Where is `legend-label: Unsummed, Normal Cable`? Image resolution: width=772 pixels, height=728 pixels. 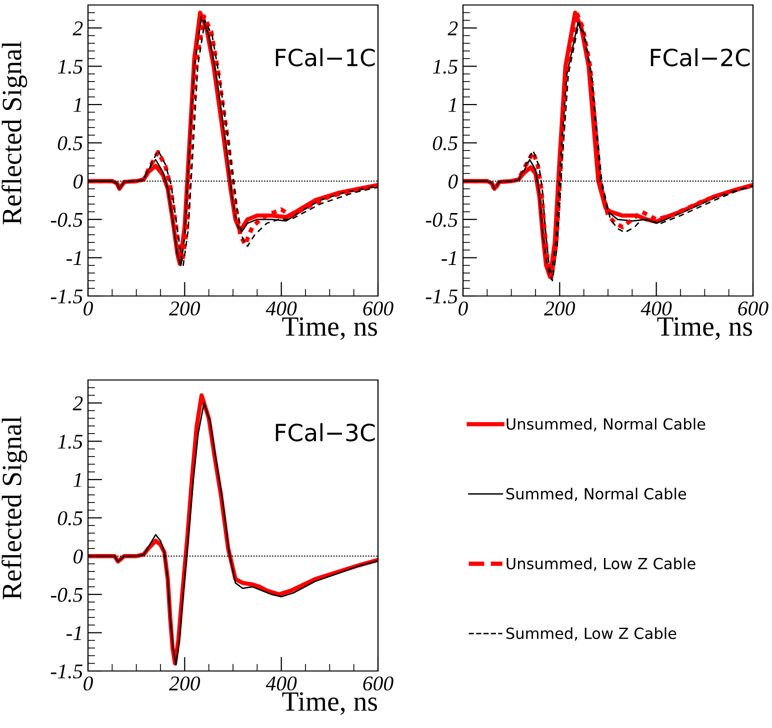
legend-label: Unsummed, Normal Cable is located at coordinates (606, 425).